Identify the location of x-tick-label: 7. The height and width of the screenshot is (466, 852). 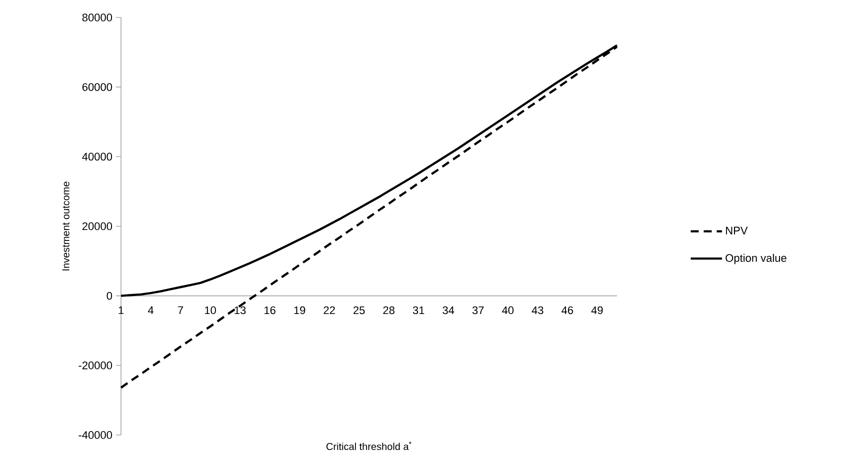
(181, 310).